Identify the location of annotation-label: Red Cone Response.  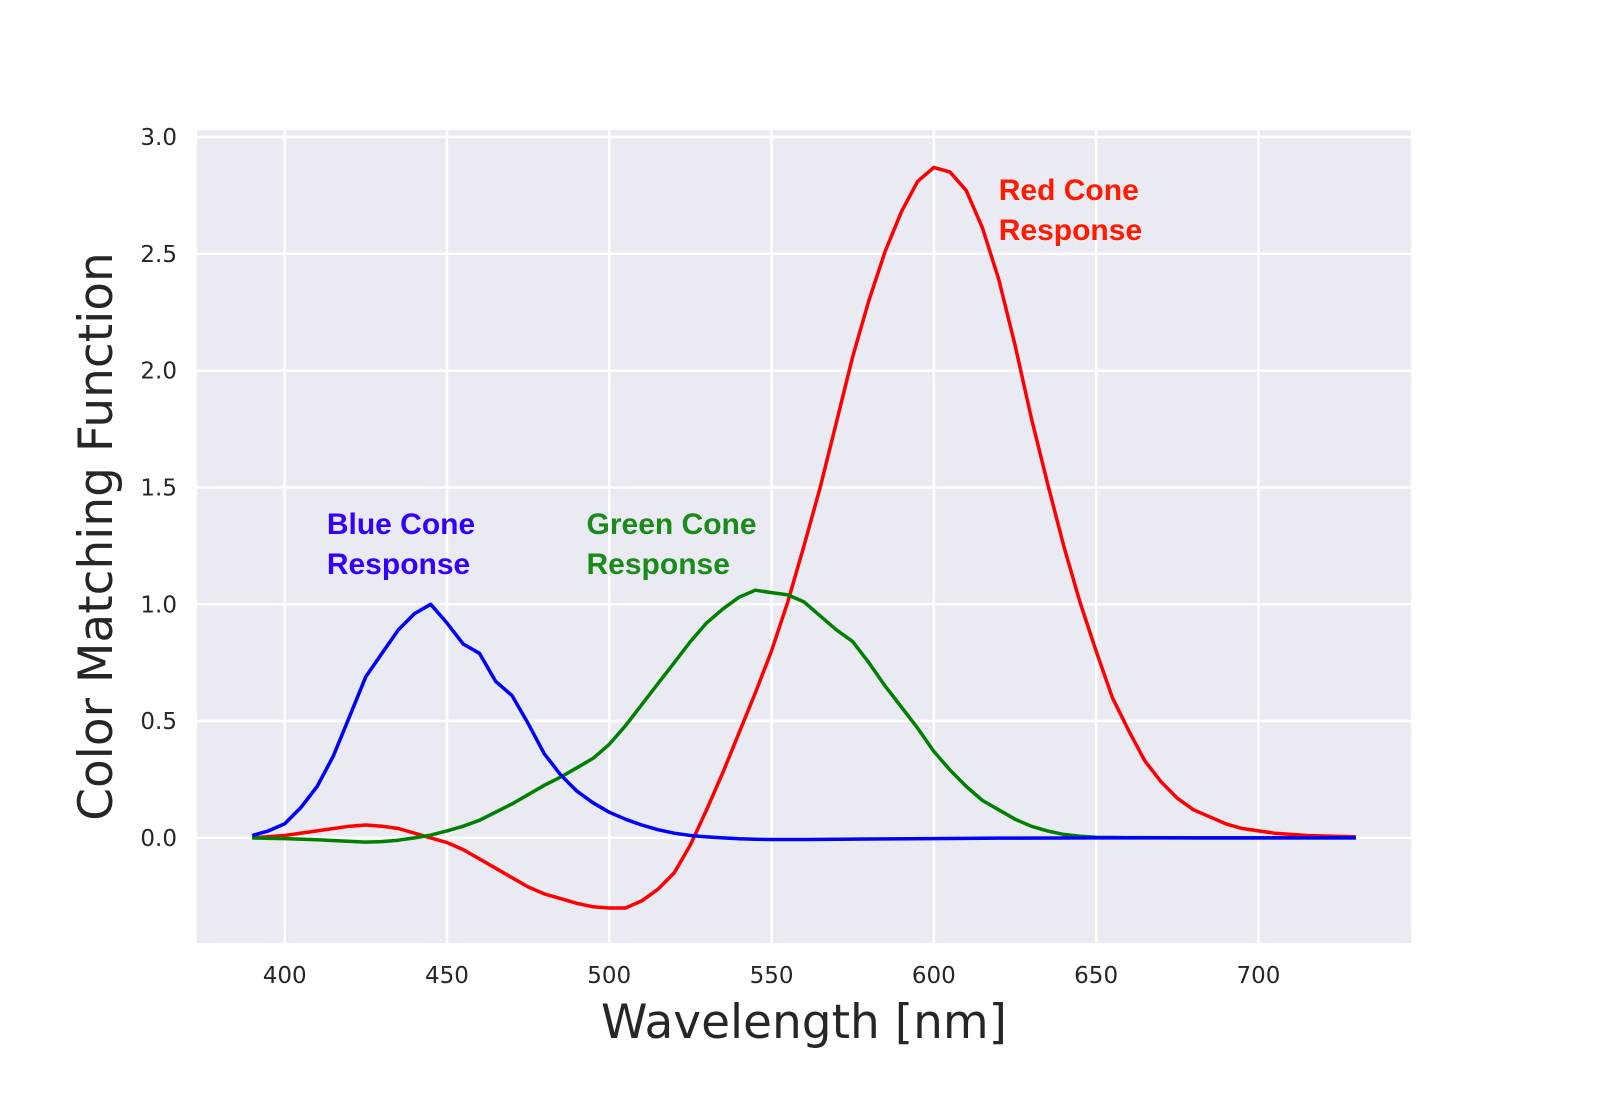
(1070, 210).